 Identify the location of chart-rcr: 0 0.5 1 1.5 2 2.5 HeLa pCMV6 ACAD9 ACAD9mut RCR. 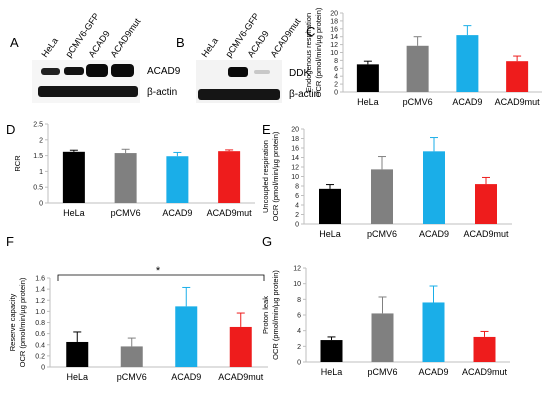
(134, 170).